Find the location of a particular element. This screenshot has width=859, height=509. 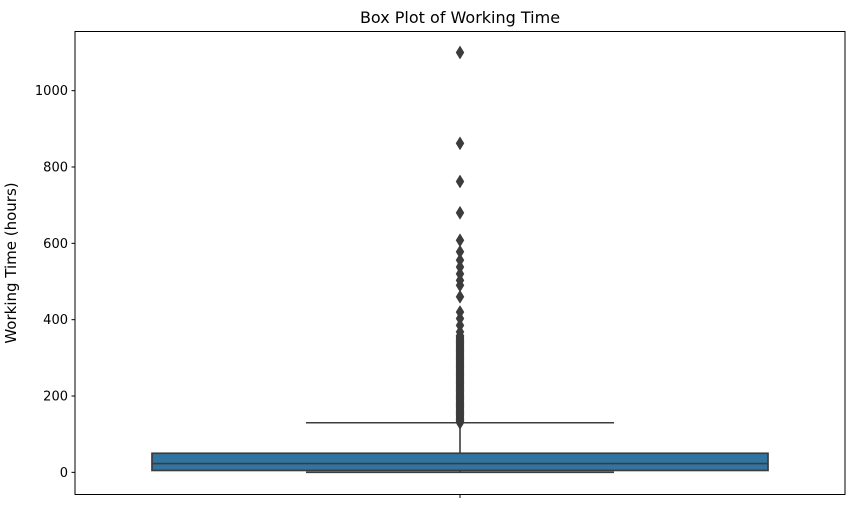

y-tick-label: 1000 is located at coordinates (51, 91).